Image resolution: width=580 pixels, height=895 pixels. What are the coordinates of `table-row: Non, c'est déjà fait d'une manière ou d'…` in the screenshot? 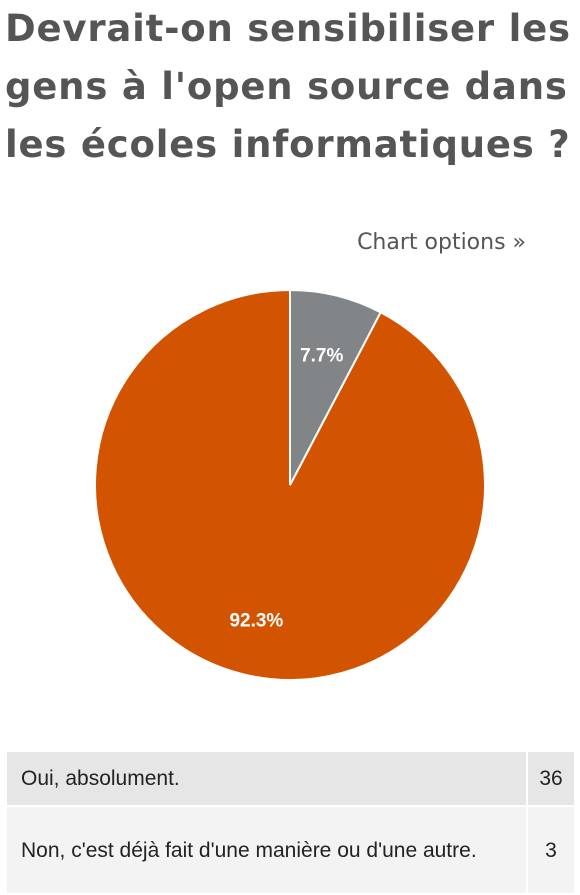 It's located at (290, 850).